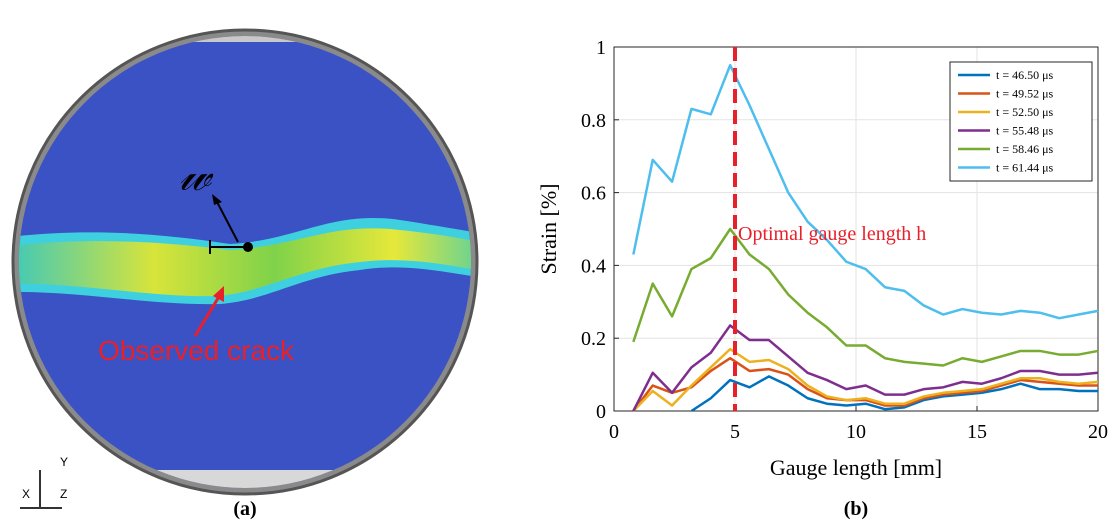  Describe the element at coordinates (1025, 112) in the screenshot. I see `legend-label: t = 52.50 μs` at that location.